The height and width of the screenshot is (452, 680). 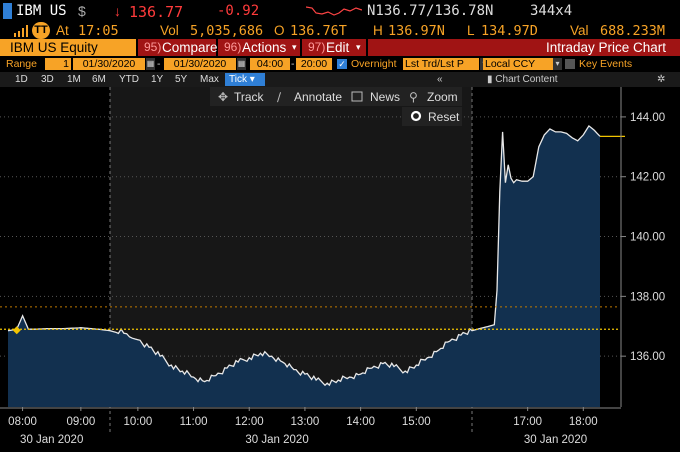 What do you see at coordinates (647, 297) in the screenshot?
I see `y-tick-label: 138.00` at bounding box center [647, 297].